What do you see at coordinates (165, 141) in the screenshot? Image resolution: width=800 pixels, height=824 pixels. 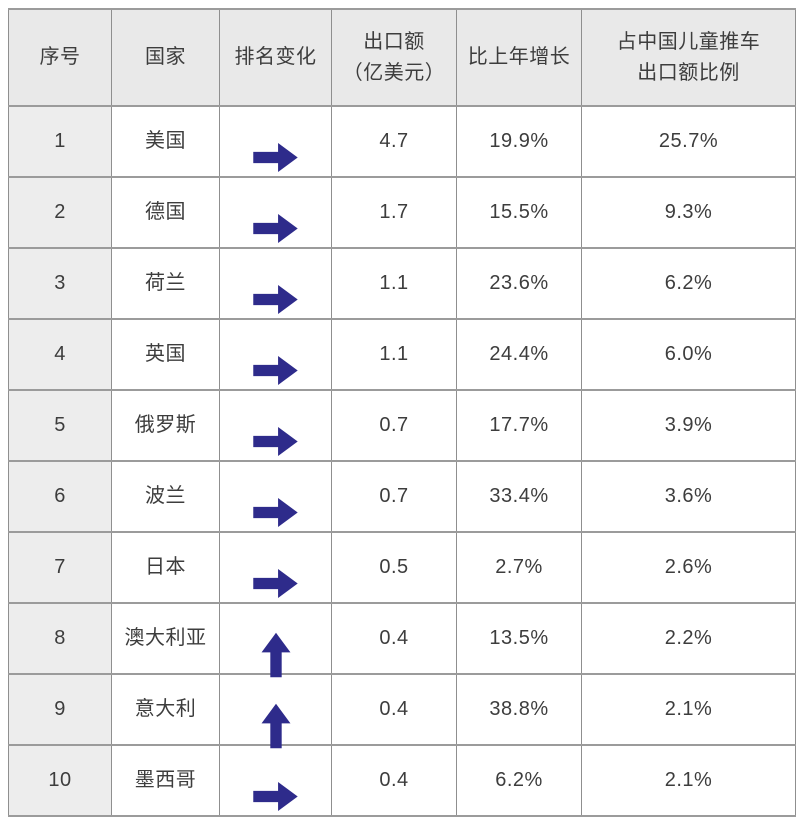 I see `country-cell: 美国` at bounding box center [165, 141].